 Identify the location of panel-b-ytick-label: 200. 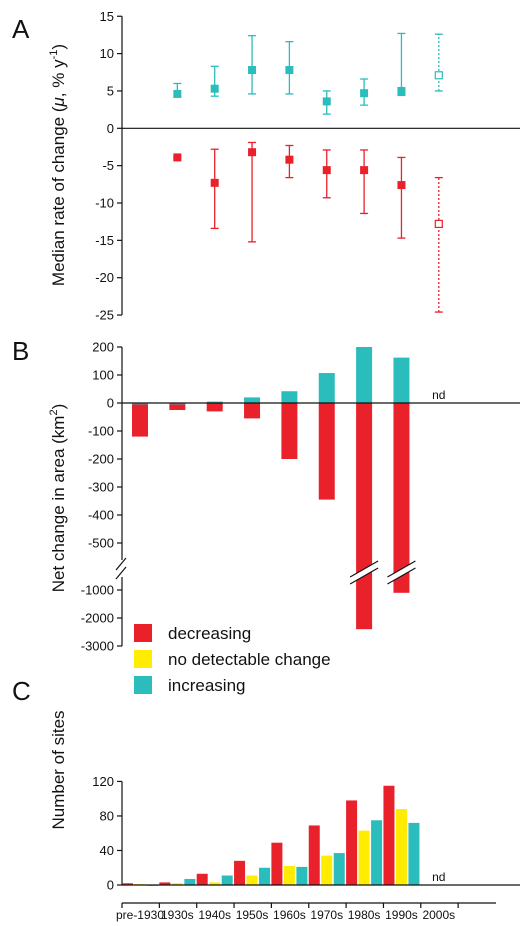
(103, 347).